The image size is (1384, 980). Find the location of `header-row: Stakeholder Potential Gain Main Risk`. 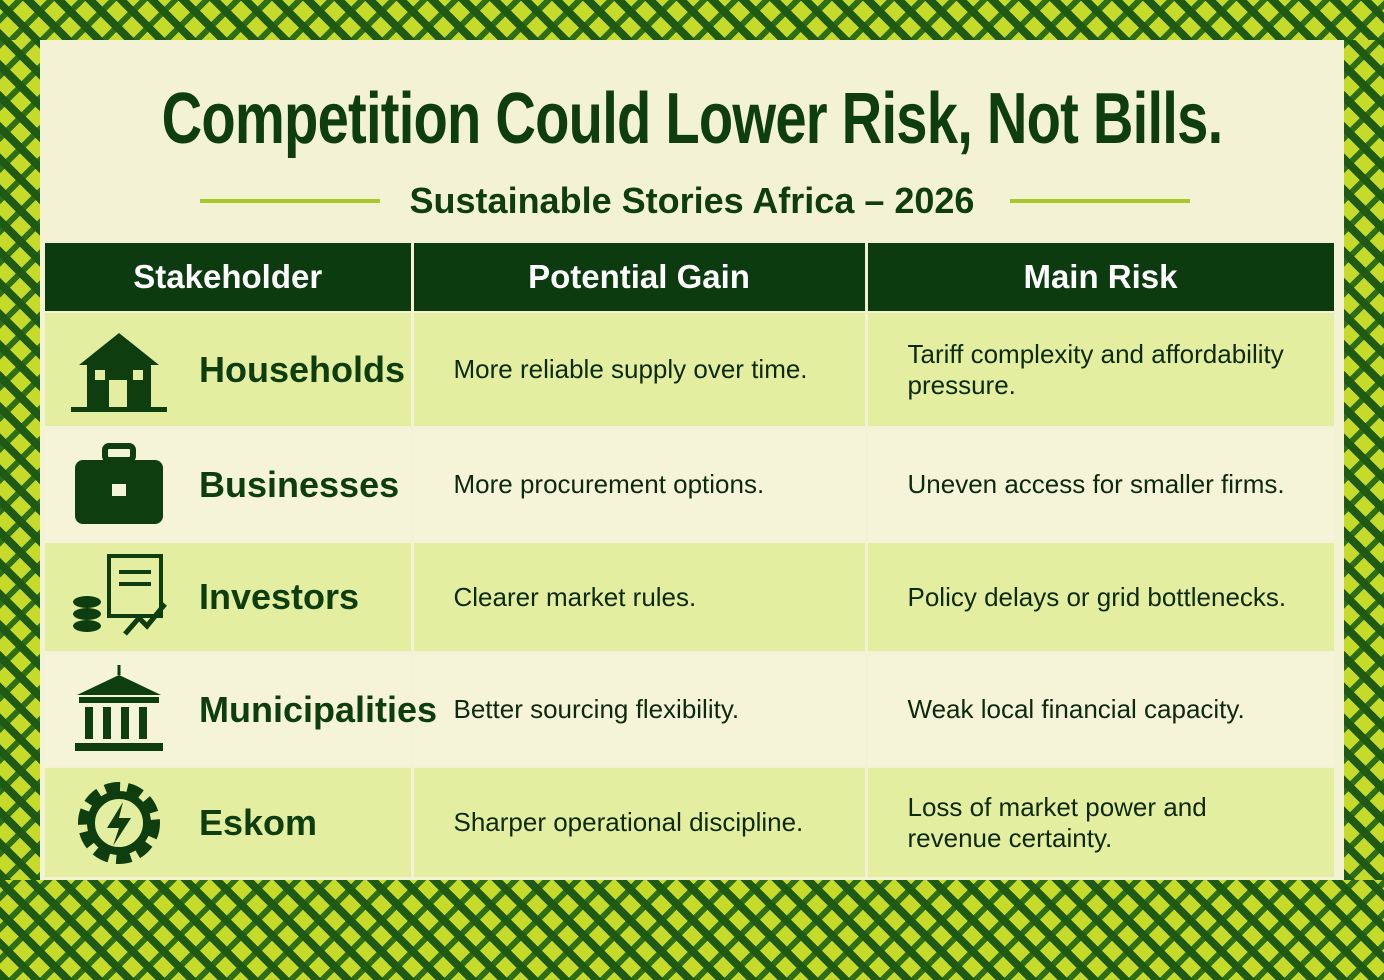

header-row: Stakeholder Potential Gain Main Risk is located at coordinates (691, 277).